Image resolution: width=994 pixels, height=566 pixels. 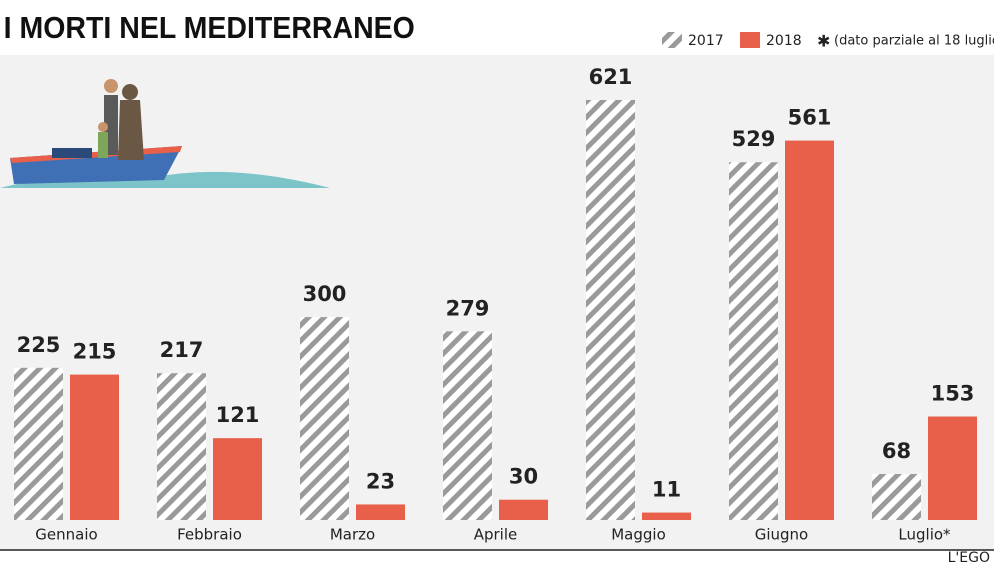 What do you see at coordinates (953, 394) in the screenshot?
I see `value-label: 153` at bounding box center [953, 394].